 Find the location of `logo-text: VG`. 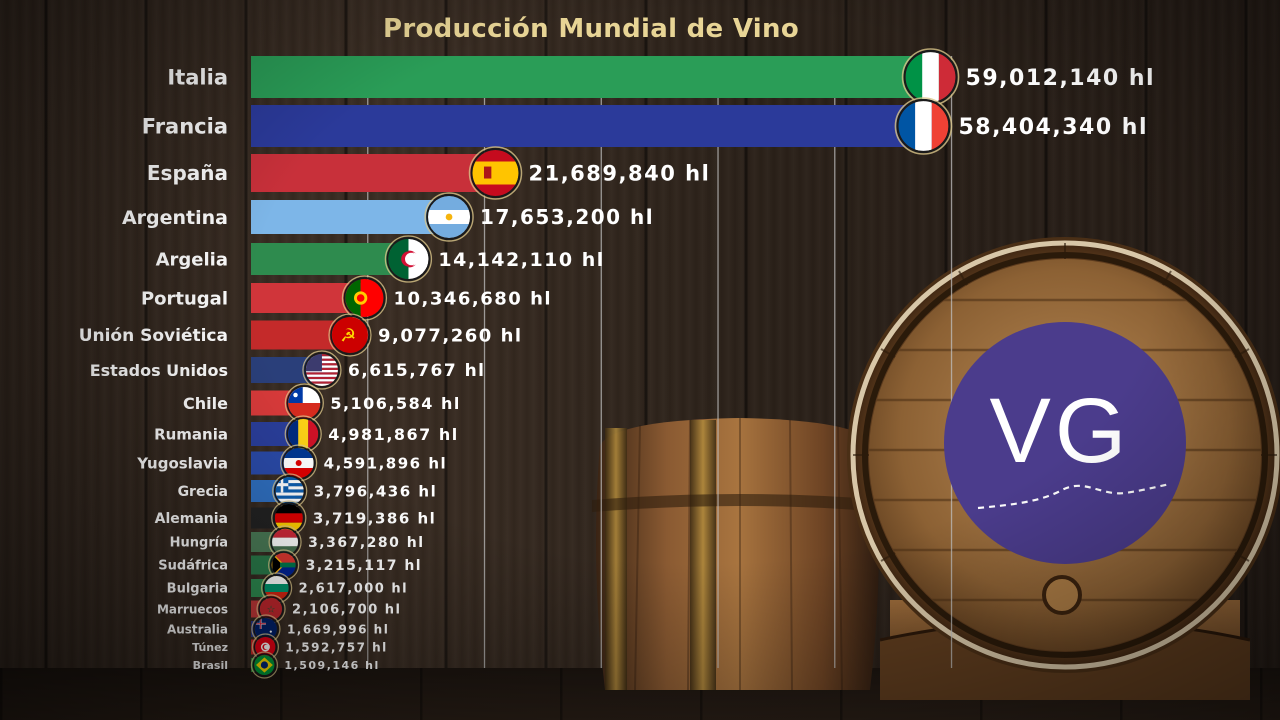

logo-text: VG is located at coordinates (1060, 431).